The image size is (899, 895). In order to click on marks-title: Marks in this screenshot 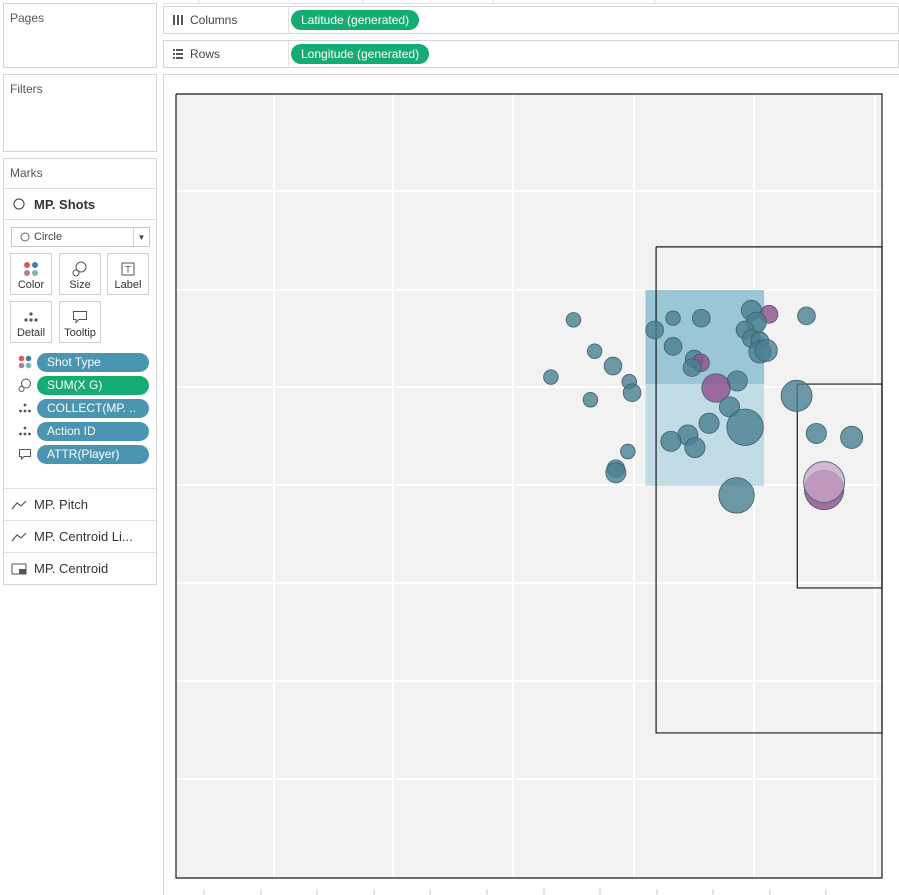, I will do `click(26, 173)`.